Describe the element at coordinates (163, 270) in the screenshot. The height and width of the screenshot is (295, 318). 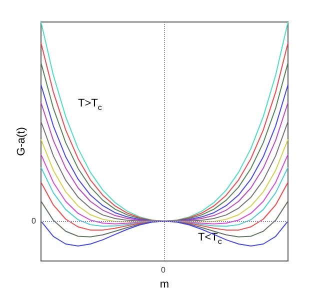
I see `text: 0` at that location.